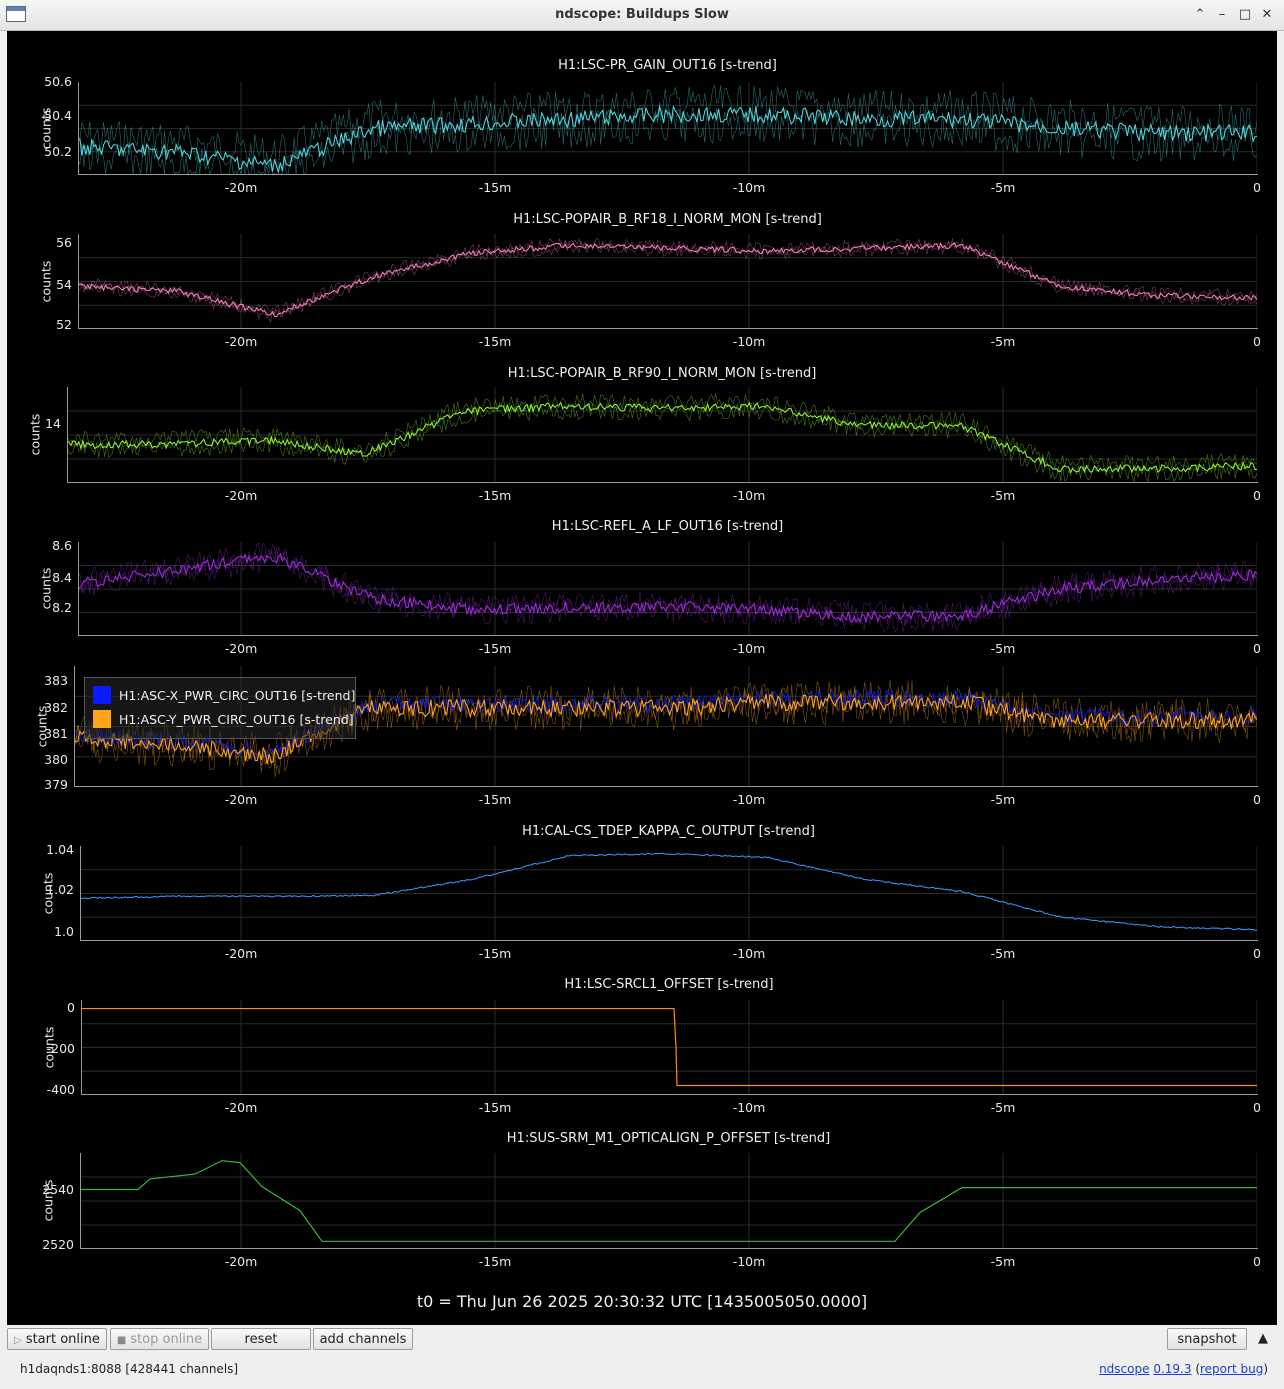  Describe the element at coordinates (16, 14) in the screenshot. I see `app-window-icon` at that location.